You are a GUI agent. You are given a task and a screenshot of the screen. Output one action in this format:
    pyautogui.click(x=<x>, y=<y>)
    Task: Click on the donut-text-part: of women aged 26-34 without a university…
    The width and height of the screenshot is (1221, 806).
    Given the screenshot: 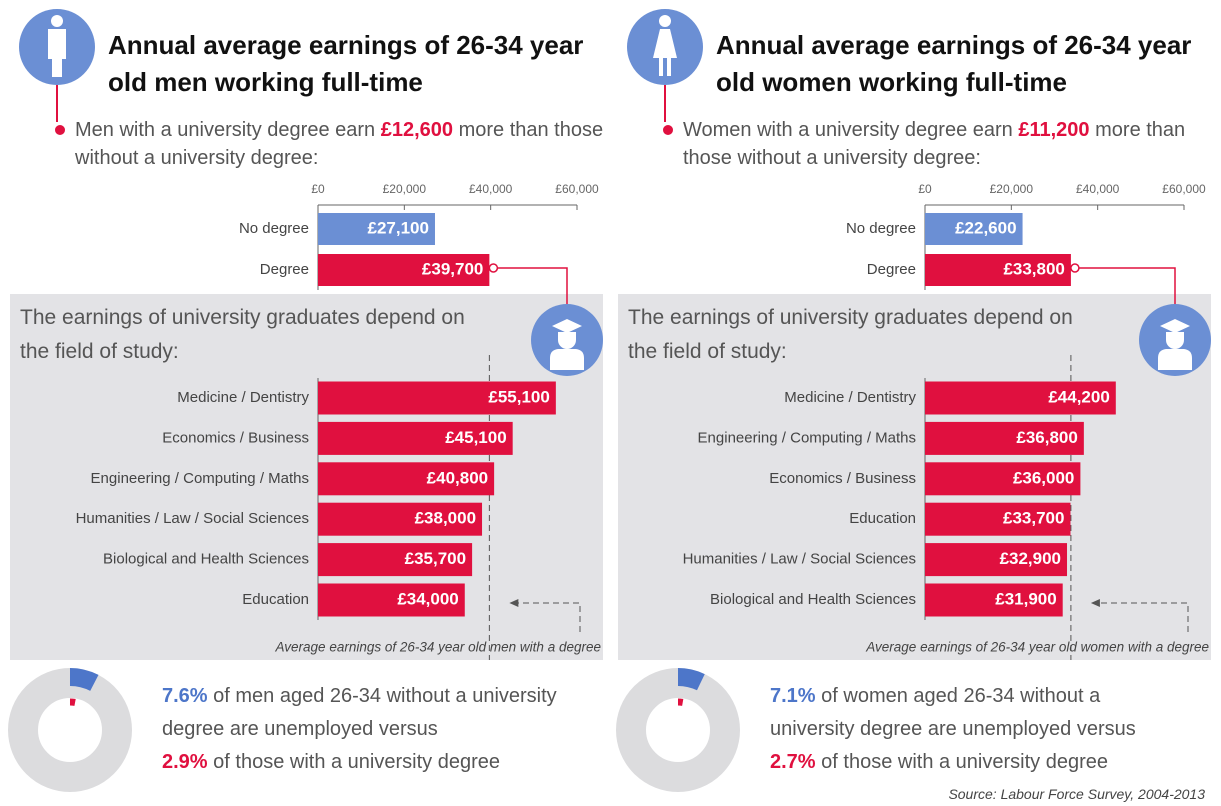 What is the action you would take?
    pyautogui.click(x=953, y=712)
    